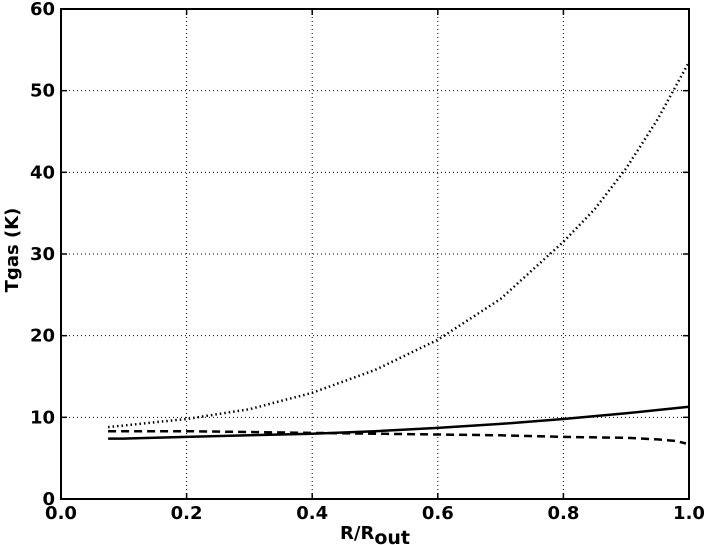 The image size is (707, 545). I want to click on y-tick-label: 30, so click(42, 254).